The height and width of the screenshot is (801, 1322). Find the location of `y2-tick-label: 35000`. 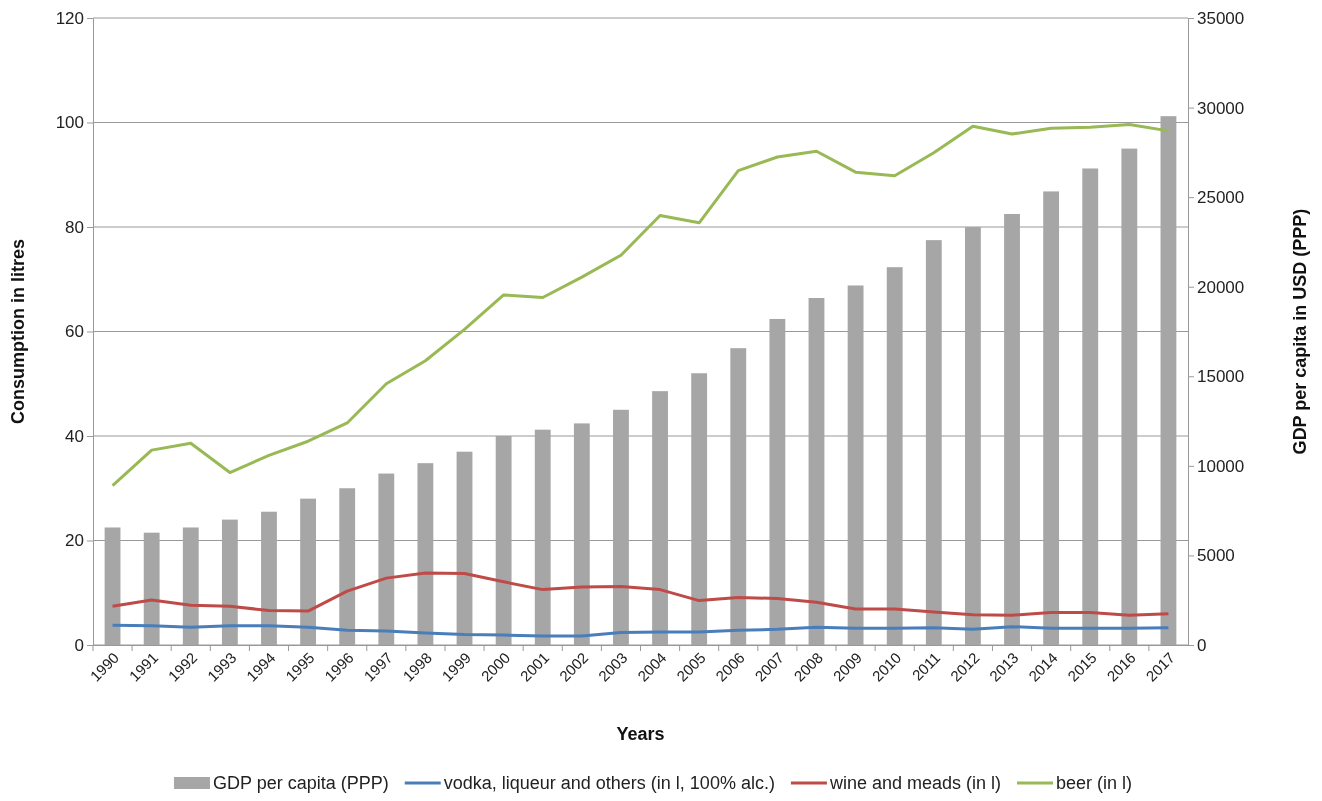

y2-tick-label: 35000 is located at coordinates (1221, 18).